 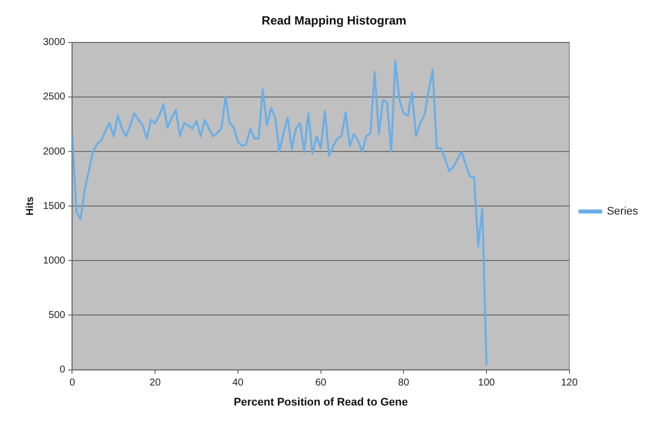 What do you see at coordinates (63, 370) in the screenshot?
I see `y-tick-label: 0` at bounding box center [63, 370].